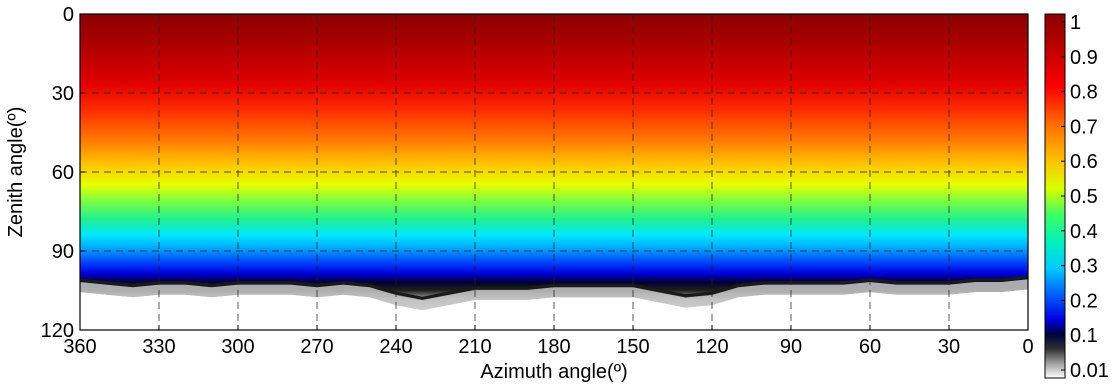  Describe the element at coordinates (16, 172) in the screenshot. I see `y-axis-title: Zenith angle(º)` at that location.